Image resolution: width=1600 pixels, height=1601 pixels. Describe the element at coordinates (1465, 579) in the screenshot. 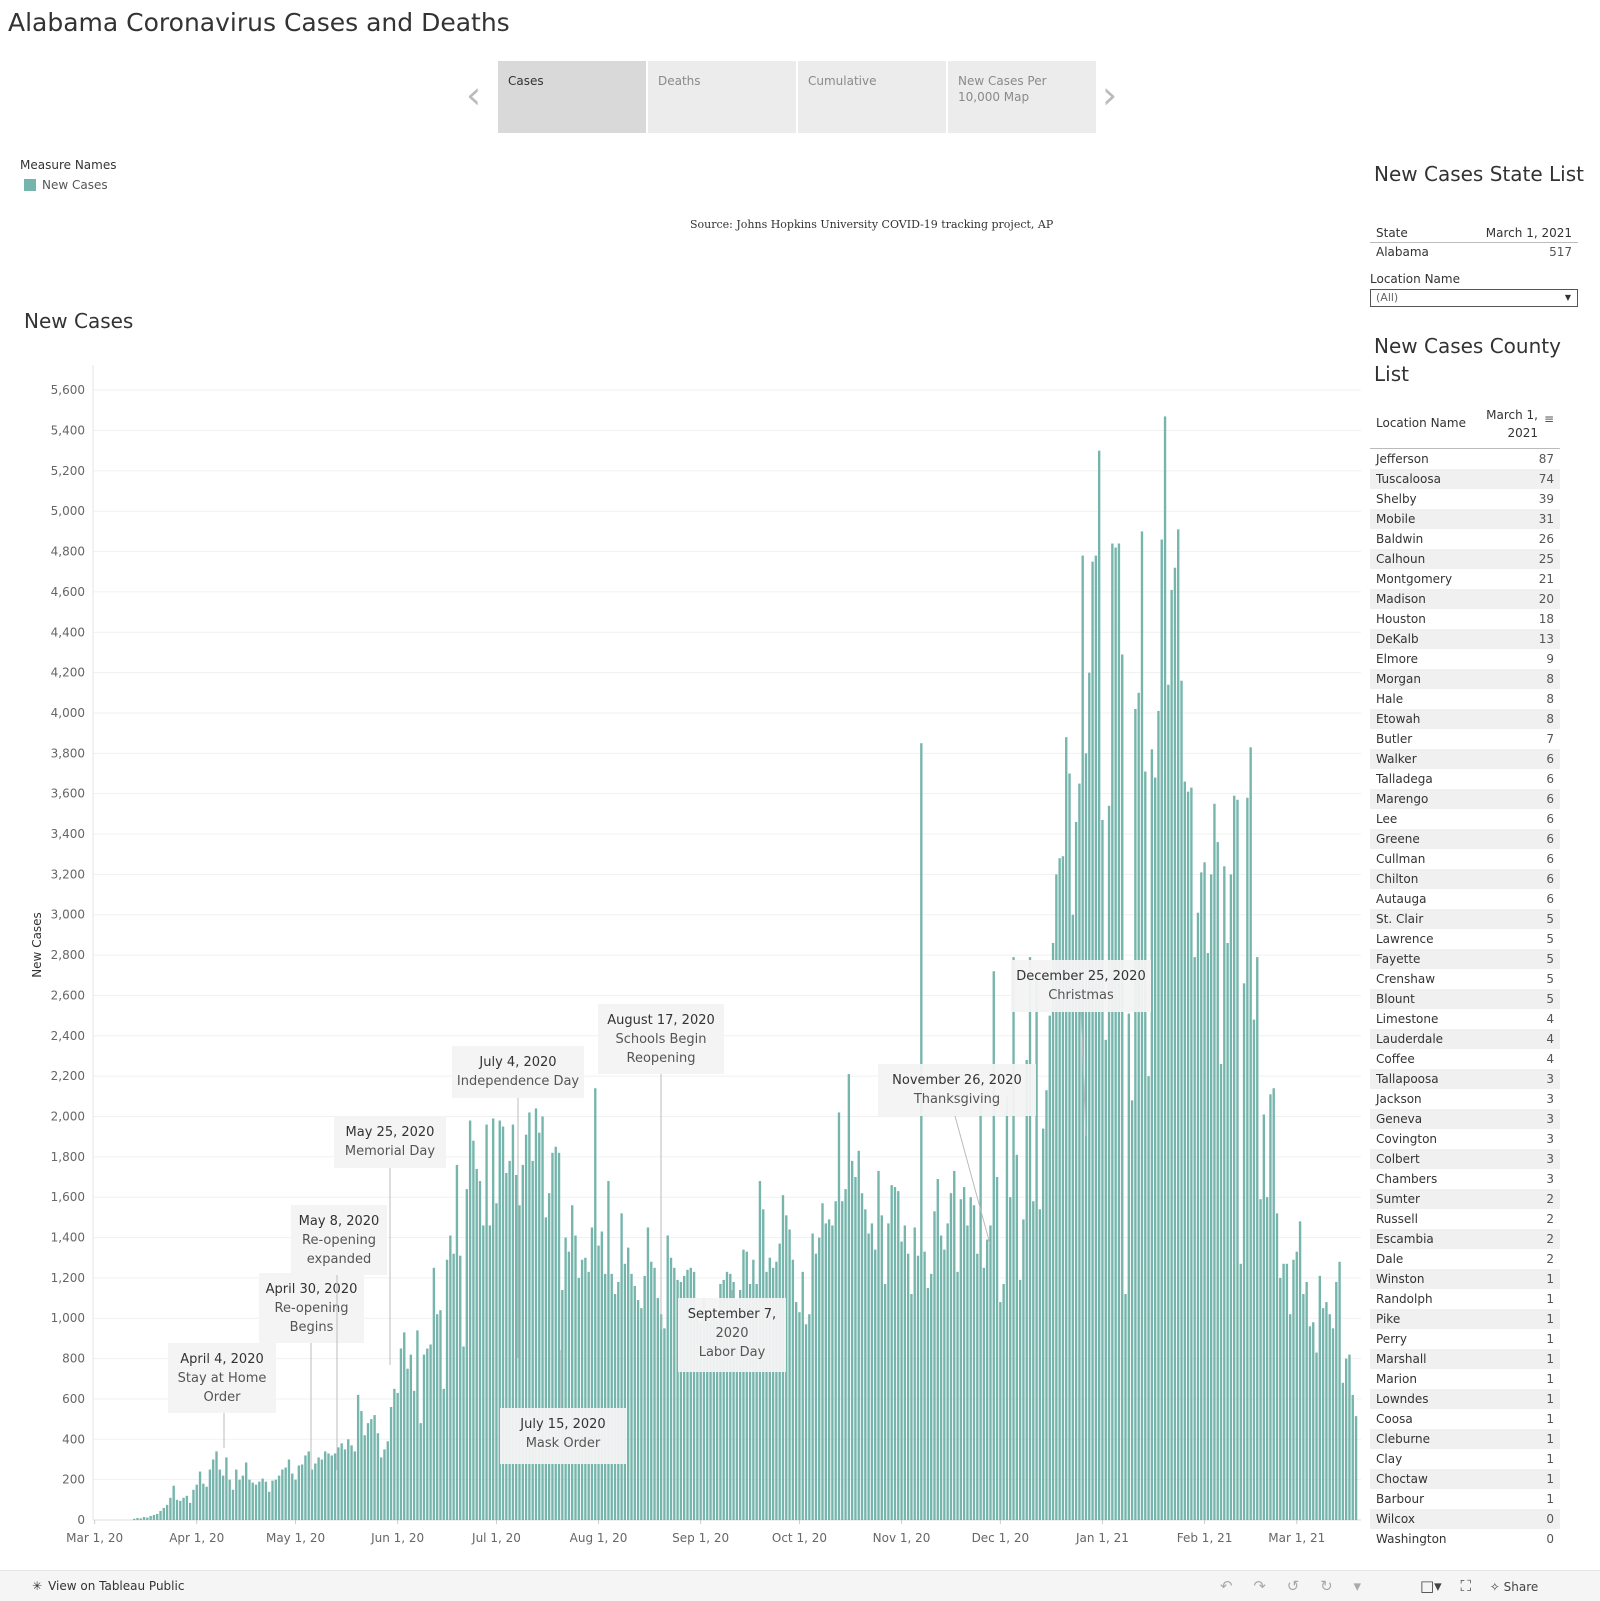

I see `county-row: Montgomery 21` at that location.